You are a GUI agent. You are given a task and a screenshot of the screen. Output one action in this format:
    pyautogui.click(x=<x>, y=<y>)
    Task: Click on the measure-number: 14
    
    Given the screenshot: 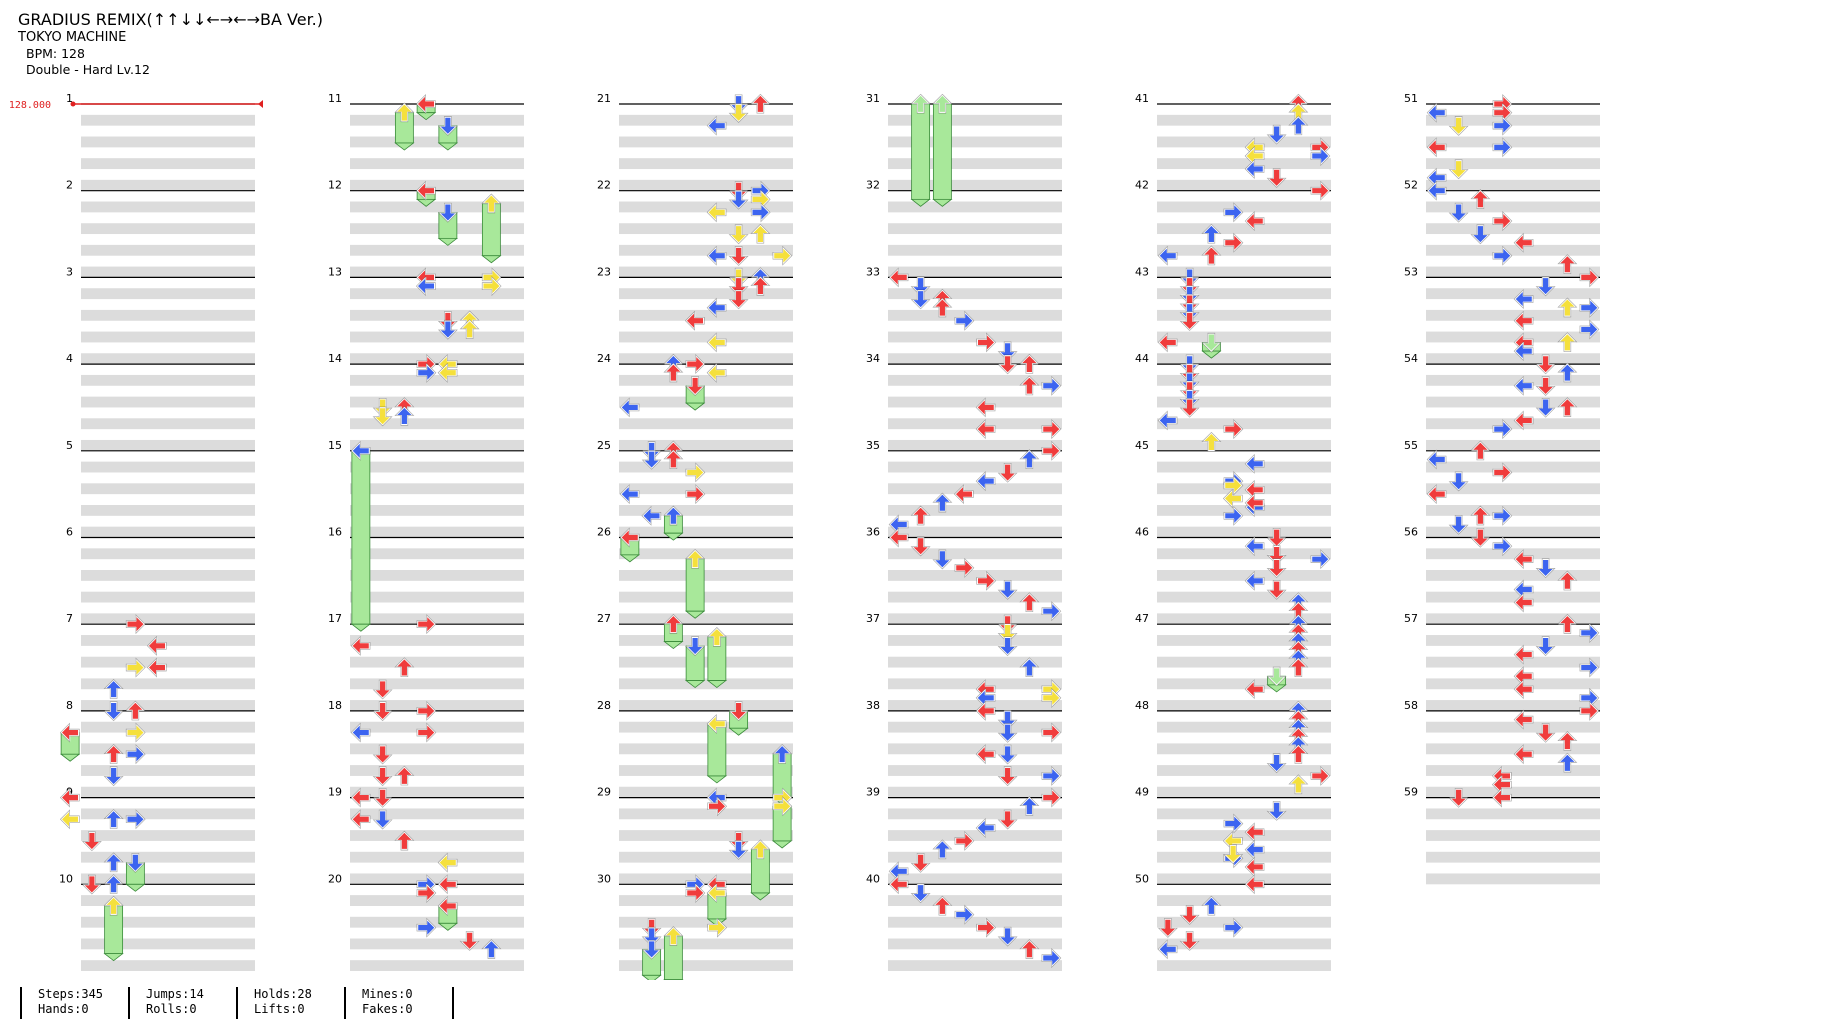 What is the action you would take?
    pyautogui.click(x=335, y=358)
    